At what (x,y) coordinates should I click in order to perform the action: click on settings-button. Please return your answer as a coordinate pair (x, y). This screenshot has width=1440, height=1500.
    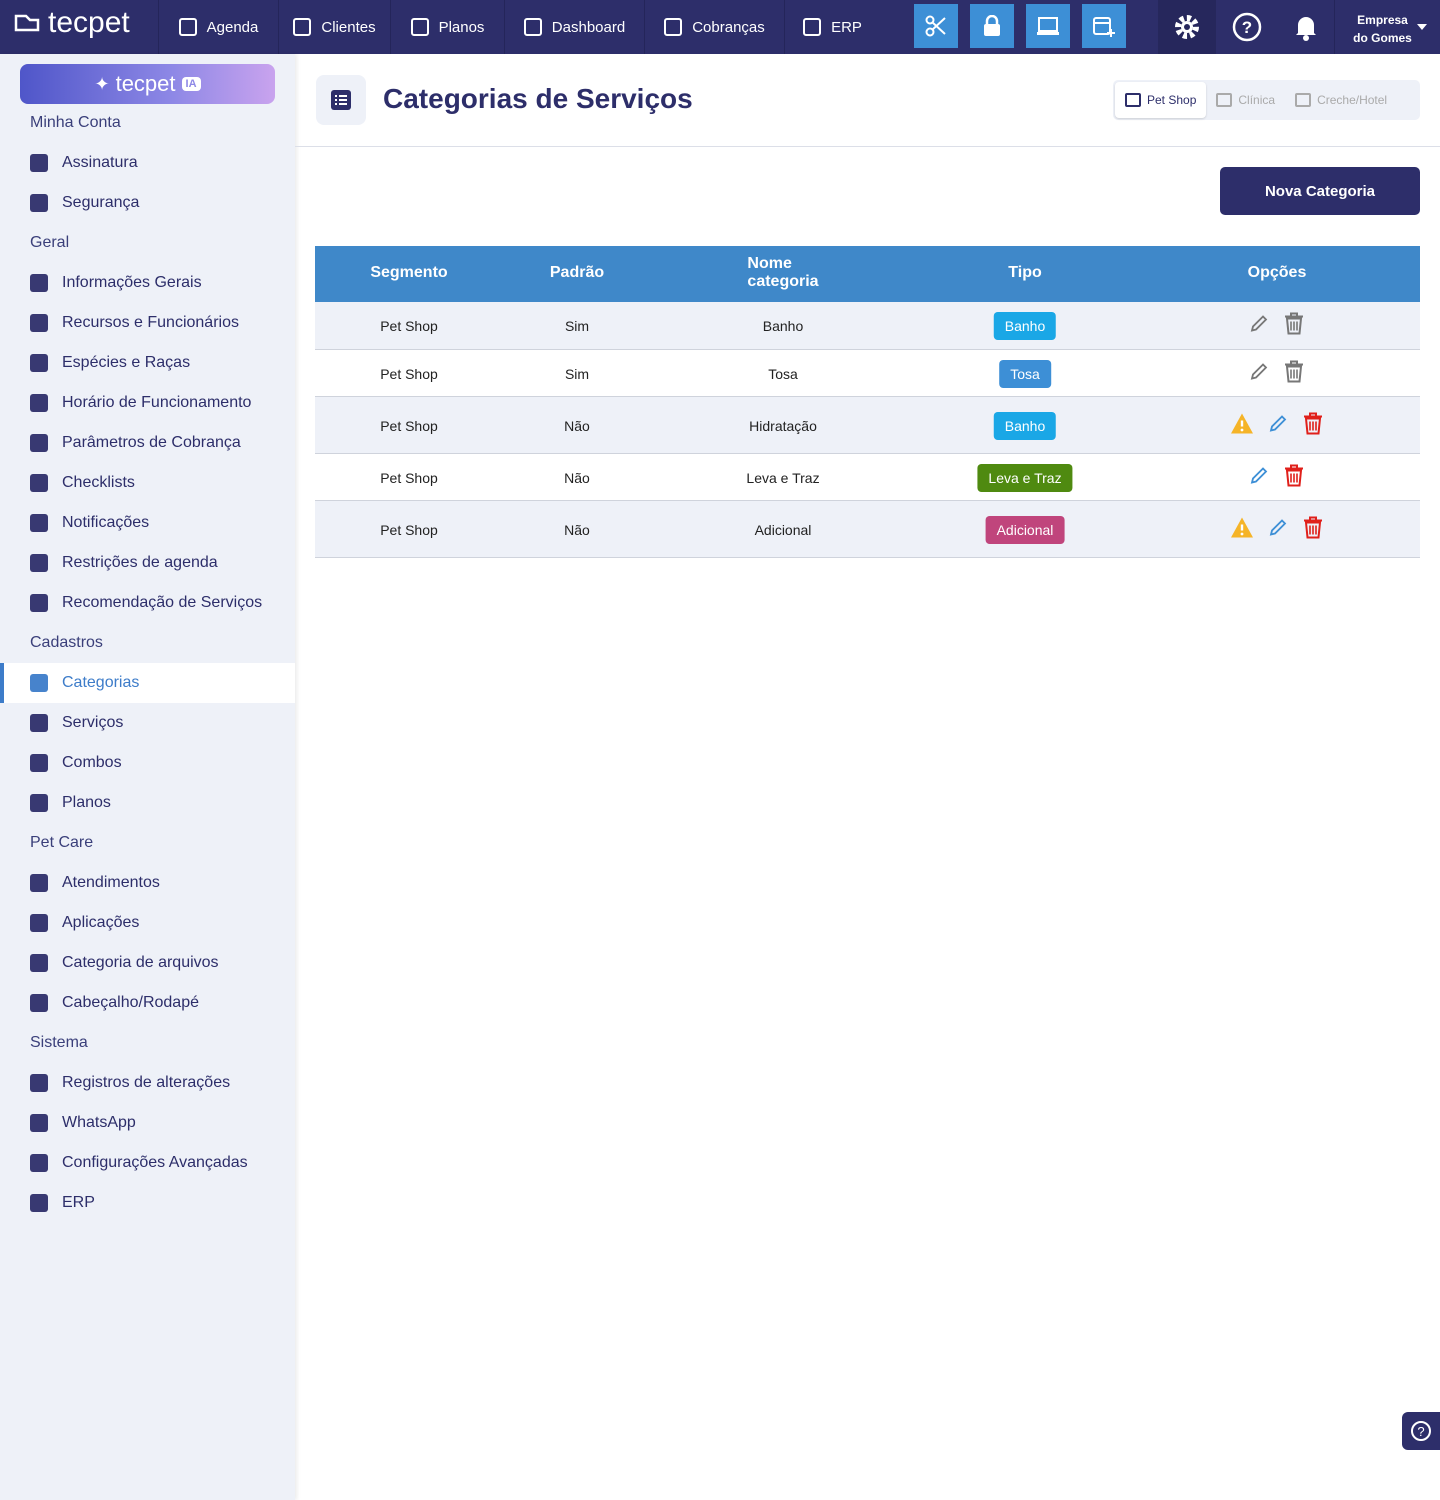
    Looking at the image, I should click on (1187, 27).